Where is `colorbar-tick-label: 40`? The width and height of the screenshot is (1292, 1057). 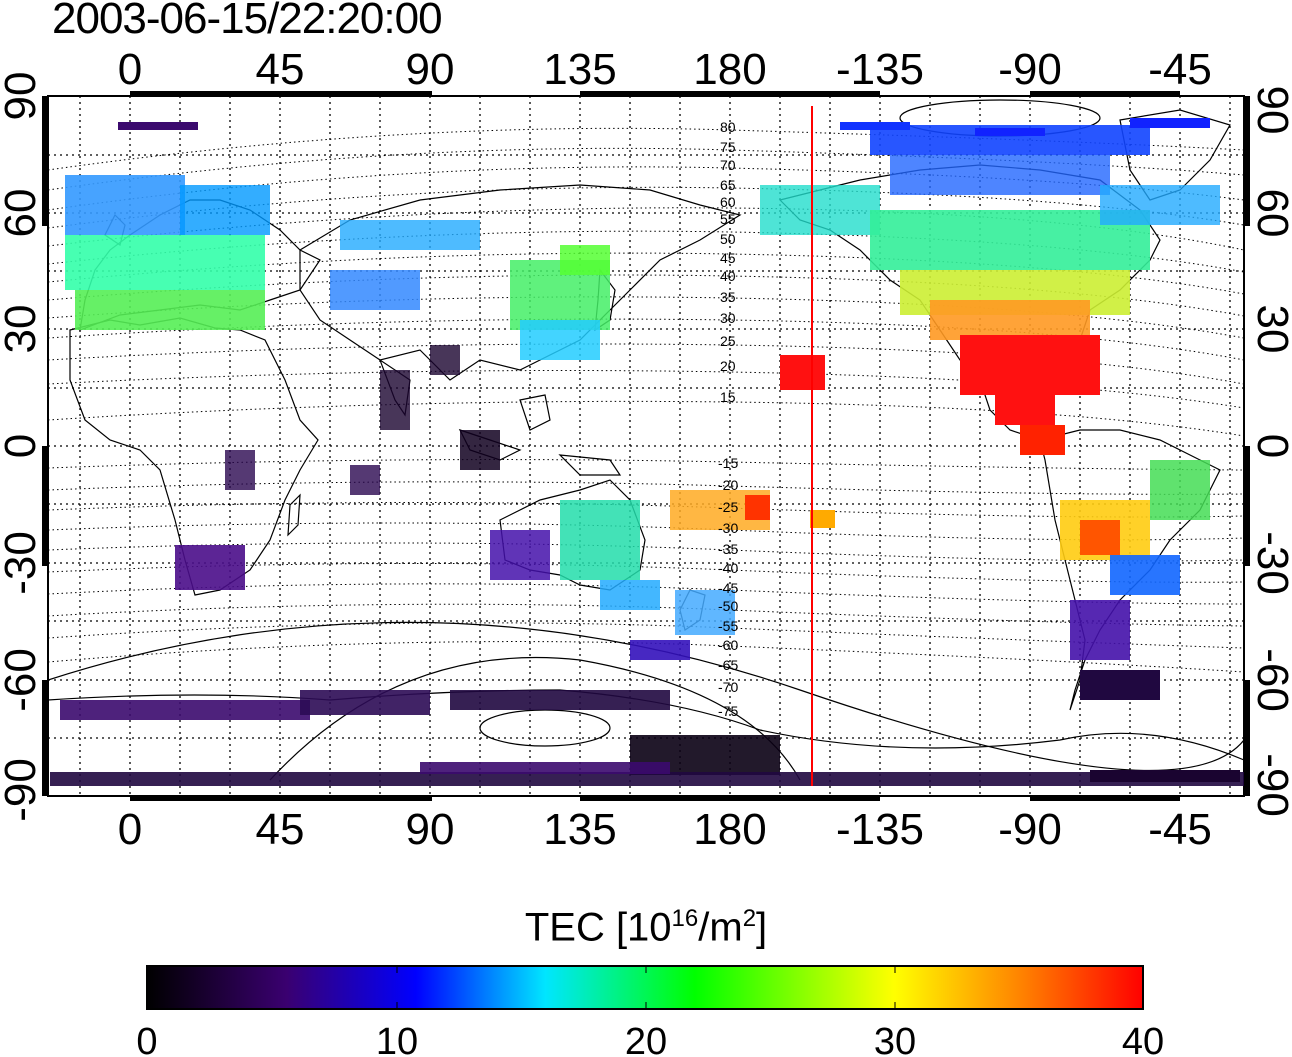 colorbar-tick-label: 40 is located at coordinates (1143, 1039).